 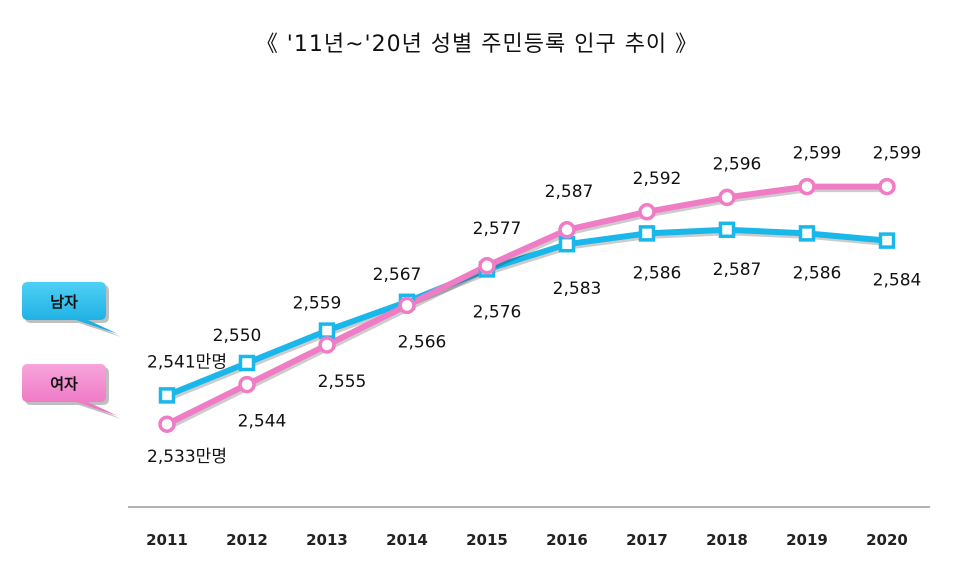 What do you see at coordinates (737, 164) in the screenshot?
I see `female-data-label-2018: 2,596` at bounding box center [737, 164].